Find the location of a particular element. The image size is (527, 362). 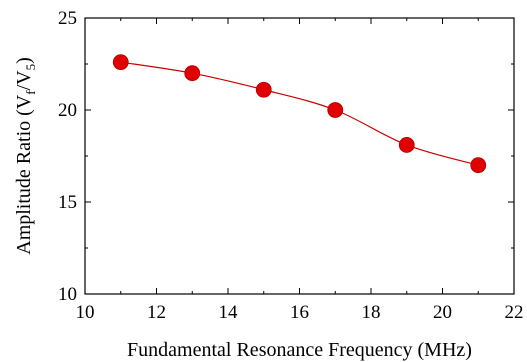

x-tick-label: 14 is located at coordinates (229, 312).